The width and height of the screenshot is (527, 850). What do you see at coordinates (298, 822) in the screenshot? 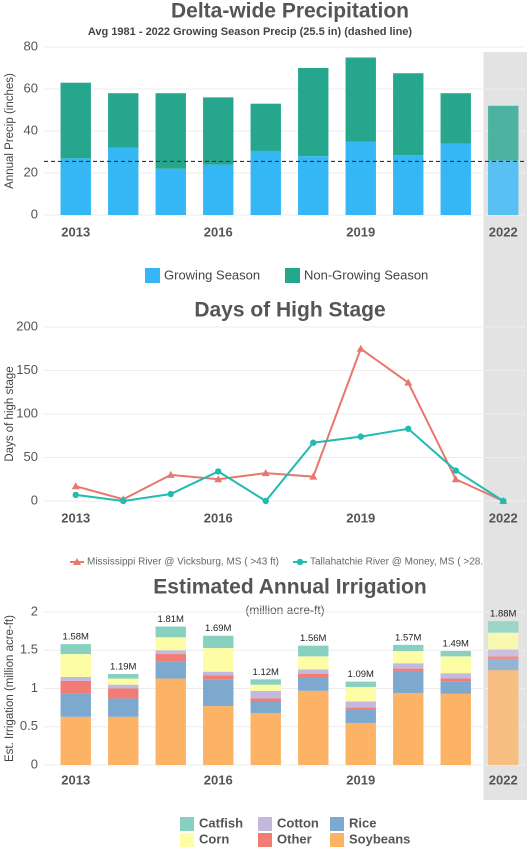
I see `legend-label: Cotton` at bounding box center [298, 822].